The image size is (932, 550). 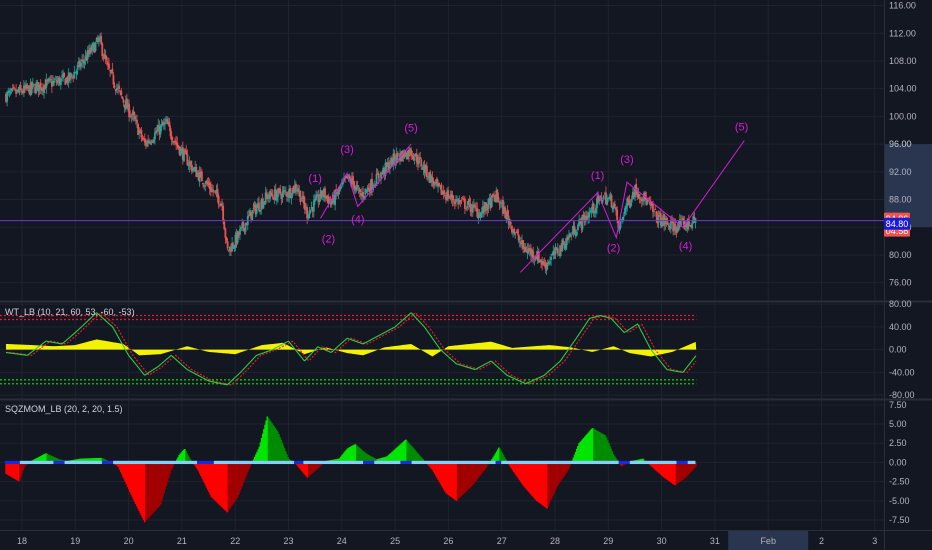 What do you see at coordinates (75, 541) in the screenshot?
I see `x-tick-label: 19` at bounding box center [75, 541].